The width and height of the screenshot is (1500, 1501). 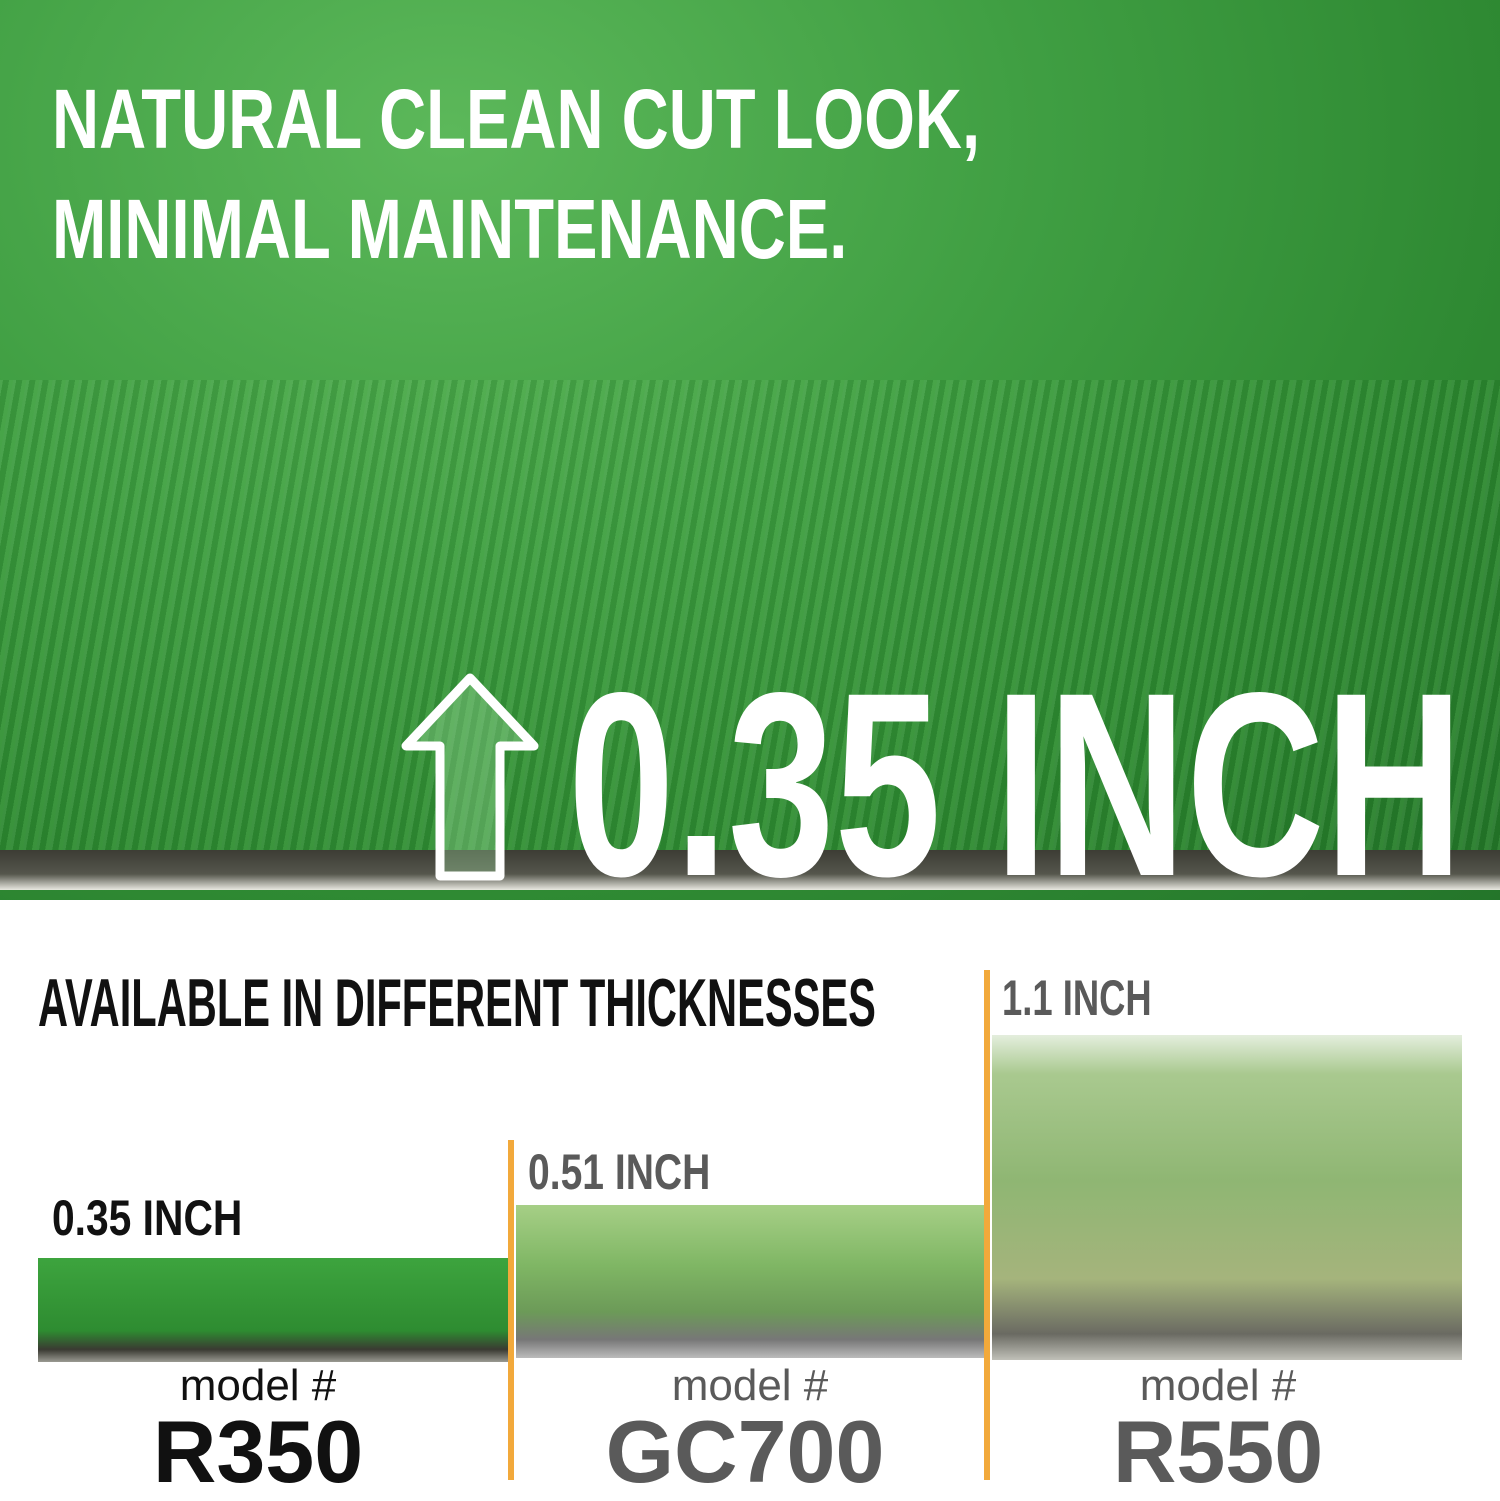 I want to click on pile-height: 0.35 INCH, so click(x=1016, y=784).